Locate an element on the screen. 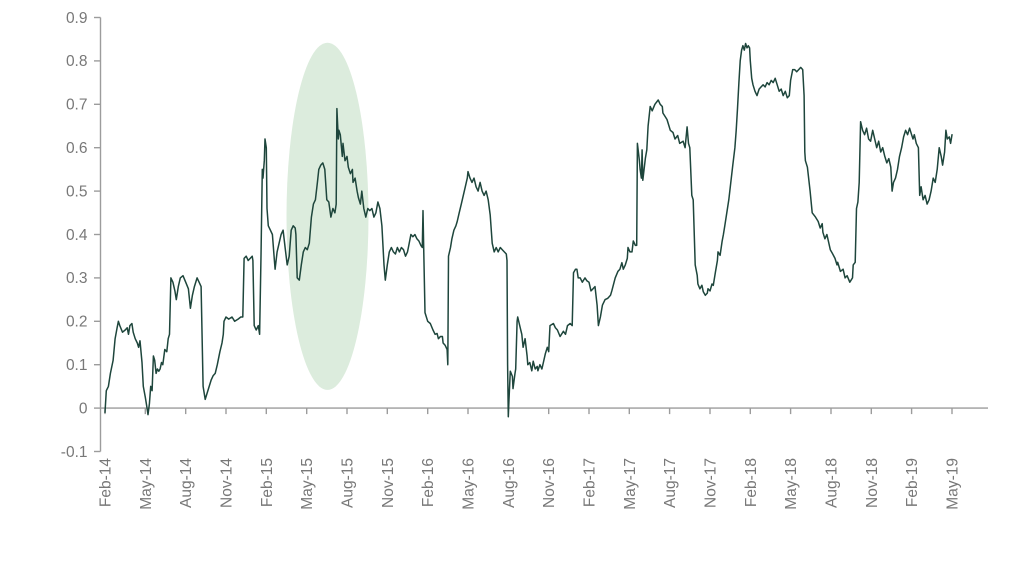 The height and width of the screenshot is (569, 1024). y-tick-label: 0 is located at coordinates (83, 408).